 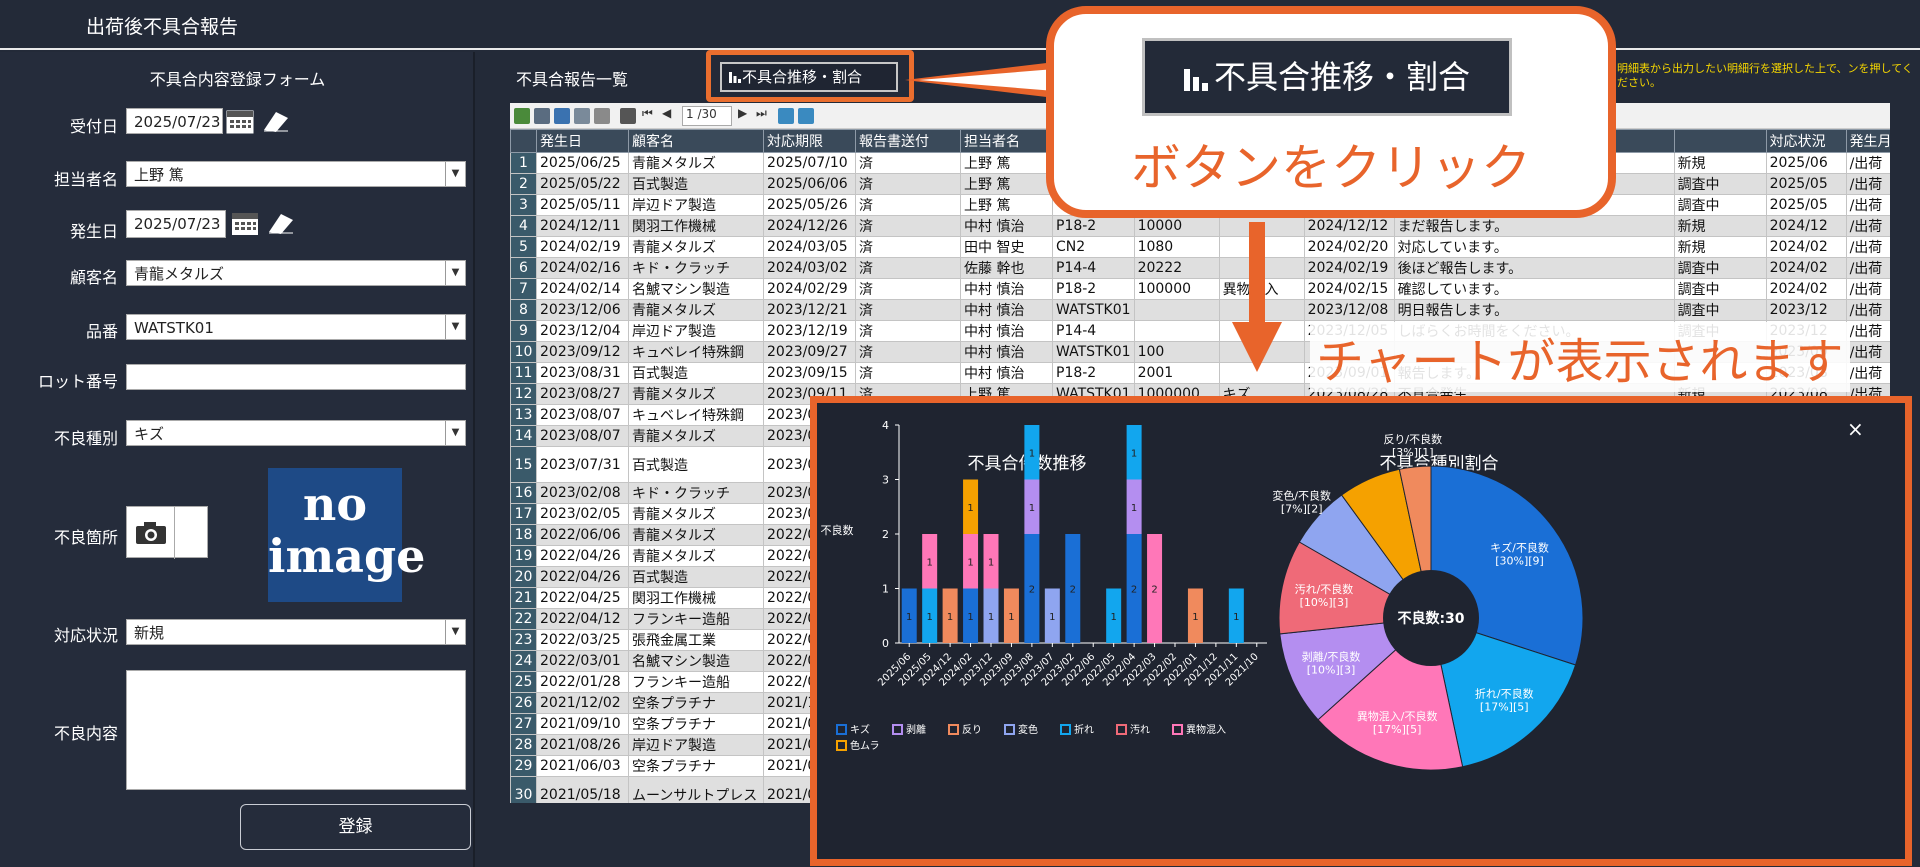 I want to click on table-cell: 2025/05/22, so click(x=582, y=184).